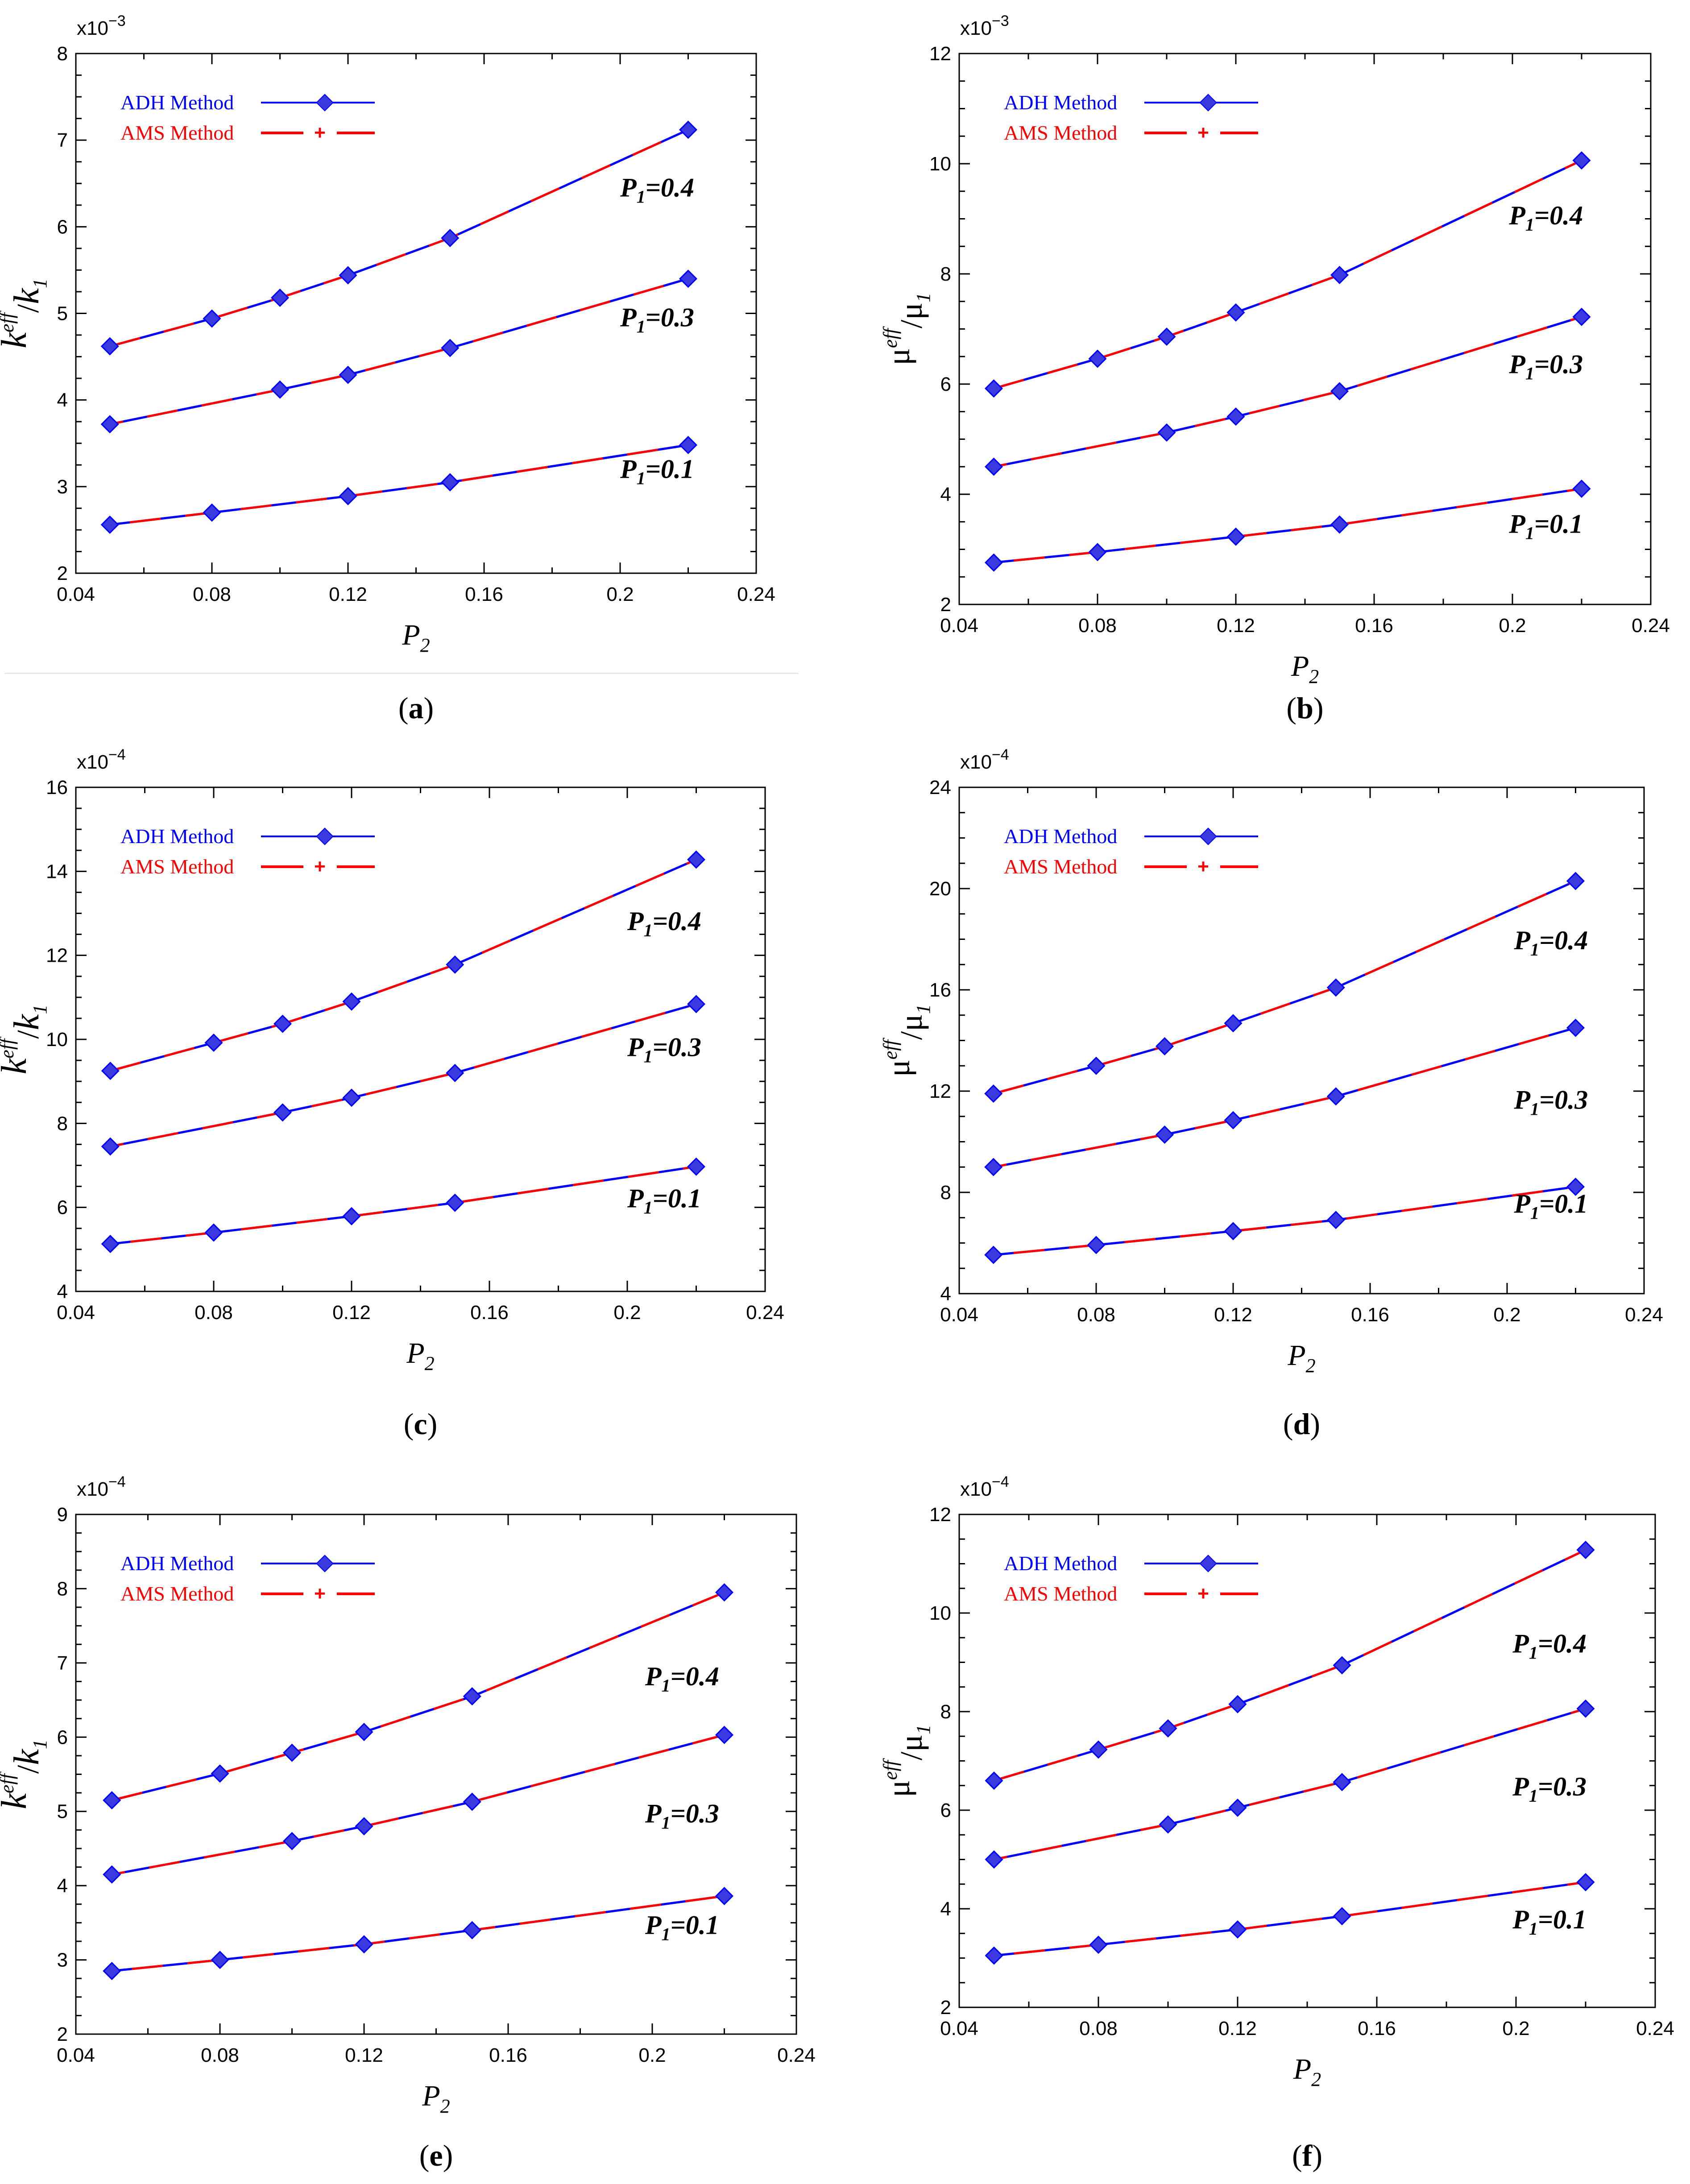 This screenshot has width=1690, height=2184. Describe the element at coordinates (959, 626) in the screenshot. I see `x-tick-label: 0.04` at that location.